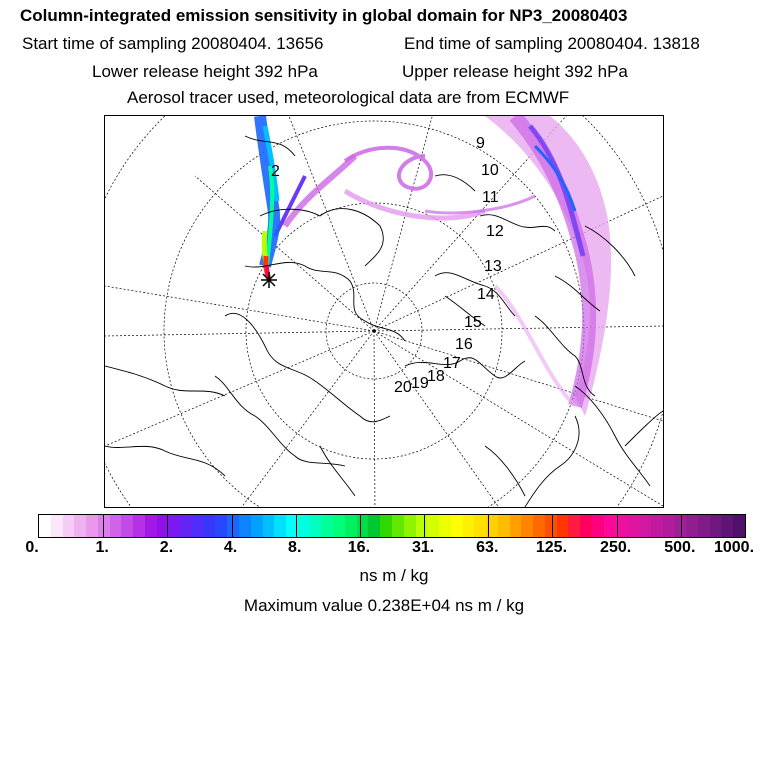 This screenshot has width=768, height=768. I want to click on hour-label: 9, so click(480, 143).